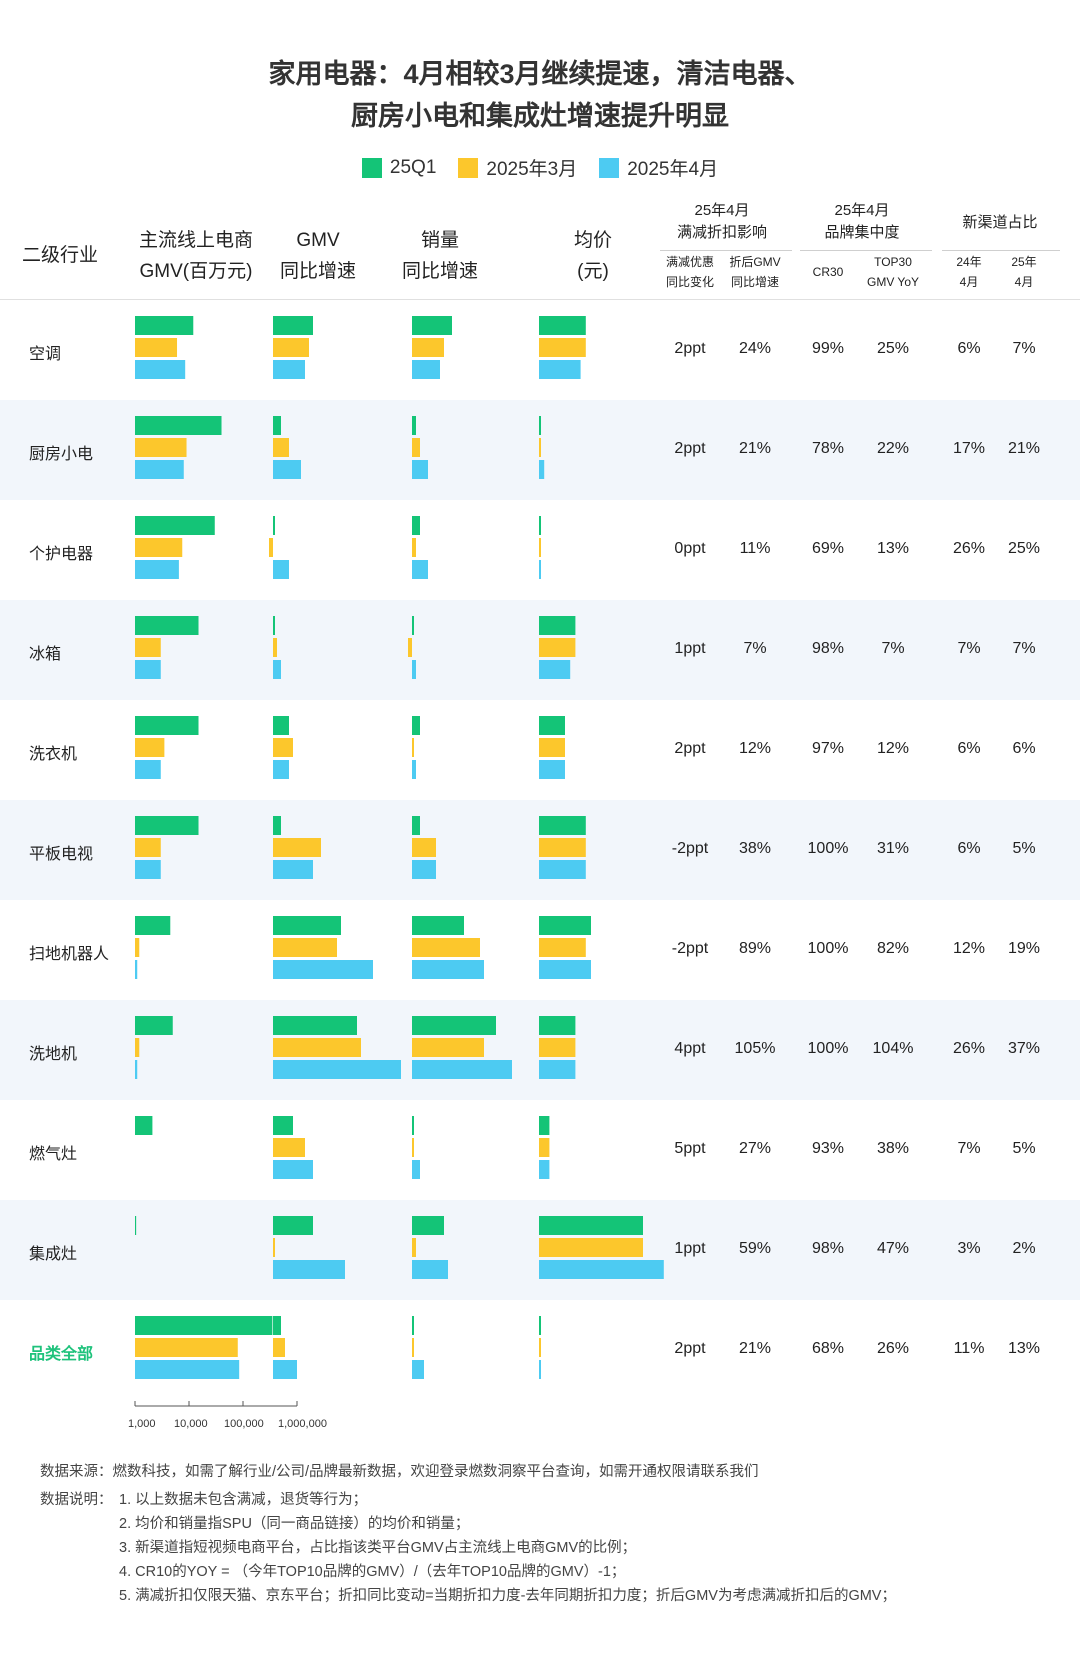 The width and height of the screenshot is (1080, 1653). Describe the element at coordinates (540, 116) in the screenshot. I see `chart-title-line2: 厨房小电和集成灶增速提升明显` at that location.